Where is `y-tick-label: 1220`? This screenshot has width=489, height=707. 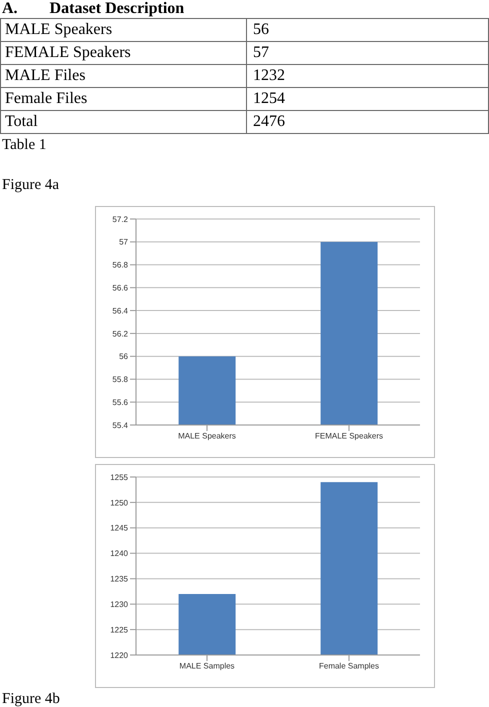 y-tick-label: 1220 is located at coordinates (119, 655).